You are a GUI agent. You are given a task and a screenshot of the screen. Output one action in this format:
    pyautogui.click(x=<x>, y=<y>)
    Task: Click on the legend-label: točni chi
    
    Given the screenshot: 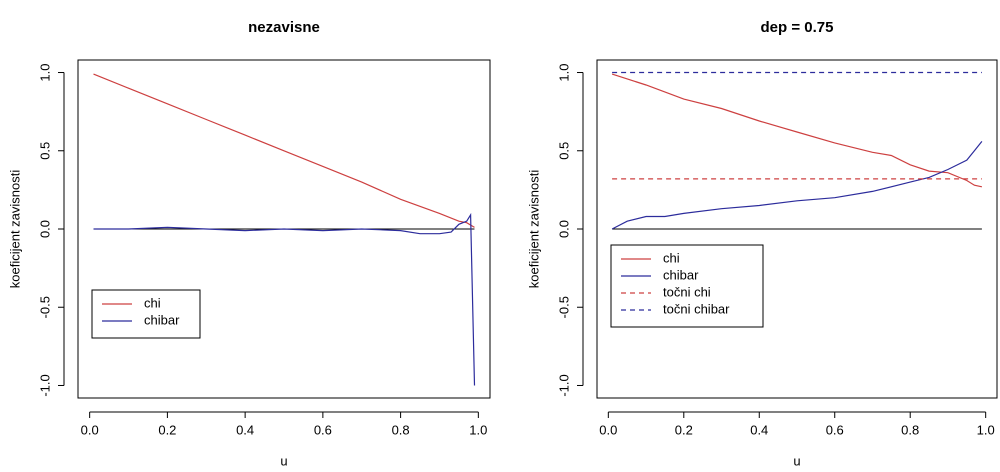 What is the action you would take?
    pyautogui.click(x=687, y=291)
    